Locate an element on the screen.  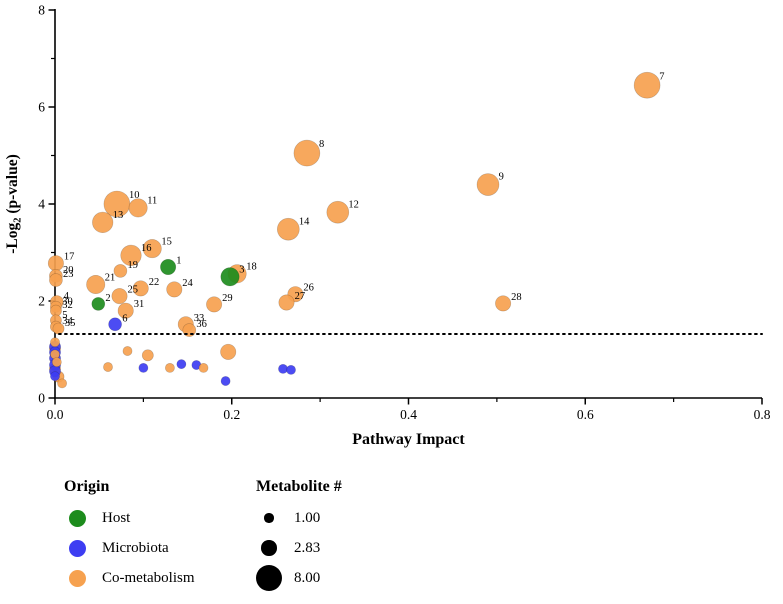
point-label: 17 is located at coordinates (69, 257).